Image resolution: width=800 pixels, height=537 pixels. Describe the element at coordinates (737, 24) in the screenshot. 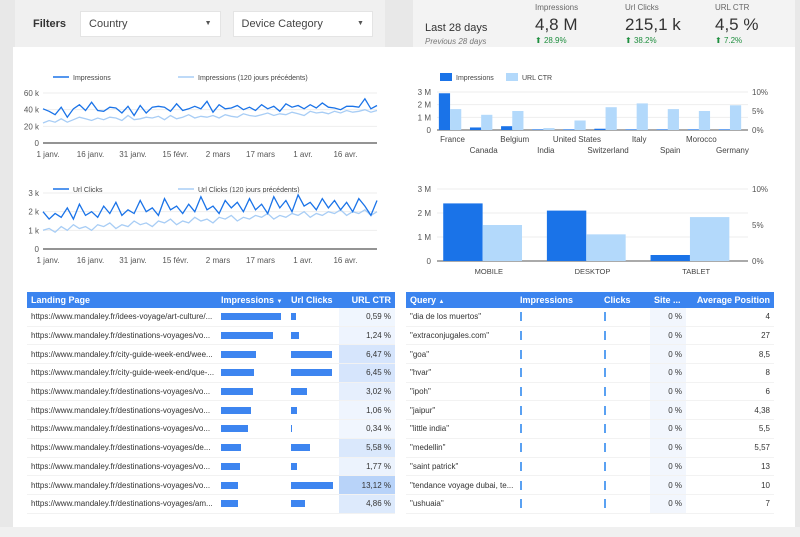

I see `kpi-value: 4,5 %` at that location.